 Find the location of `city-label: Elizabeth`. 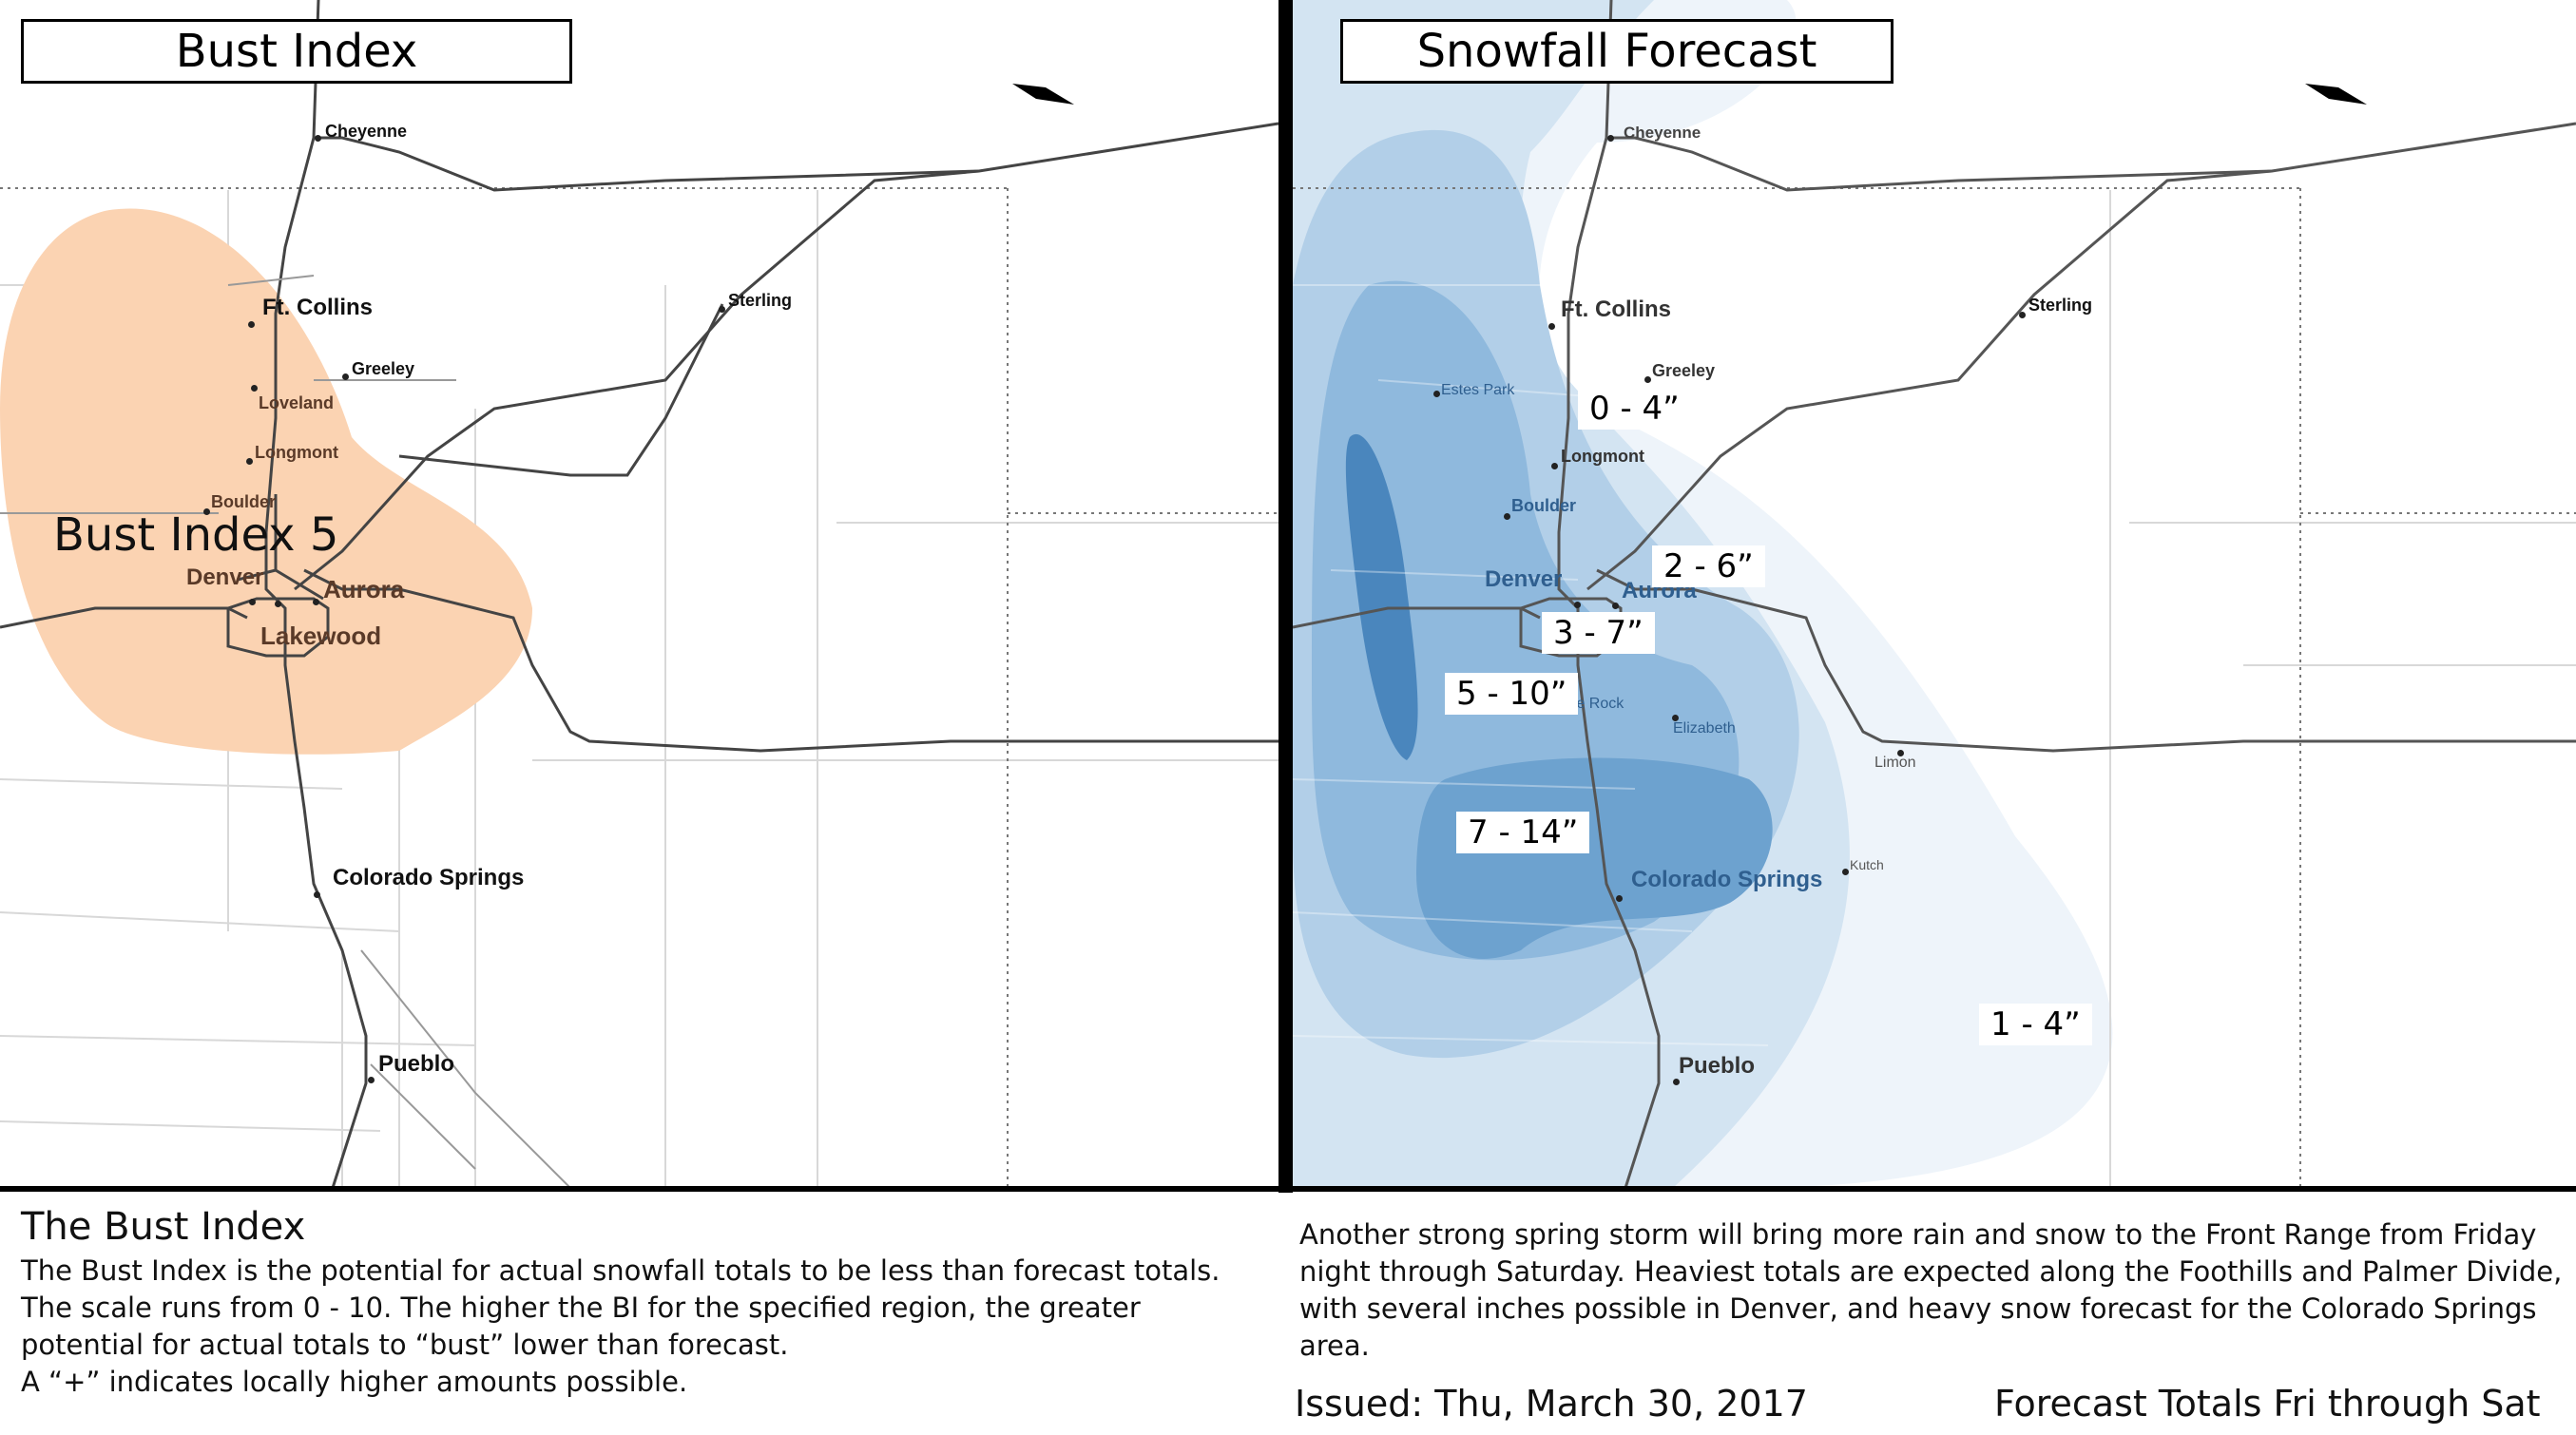

city-label: Elizabeth is located at coordinates (1704, 728).